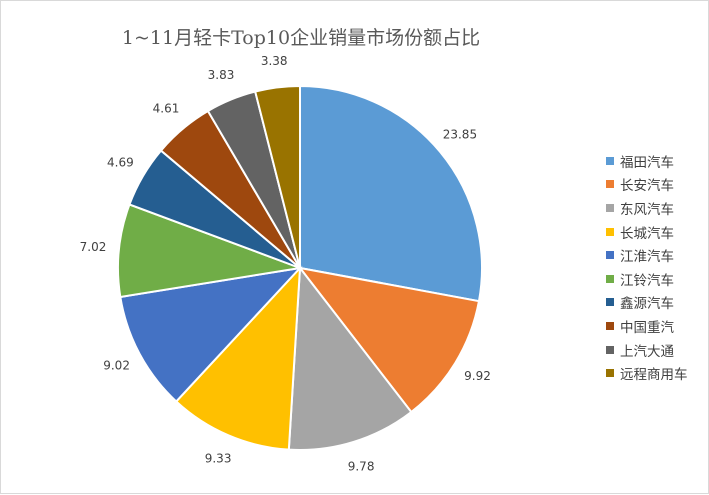 The height and width of the screenshot is (495, 709). I want to click on legend-item-5: 江淮汽车, so click(647, 255).